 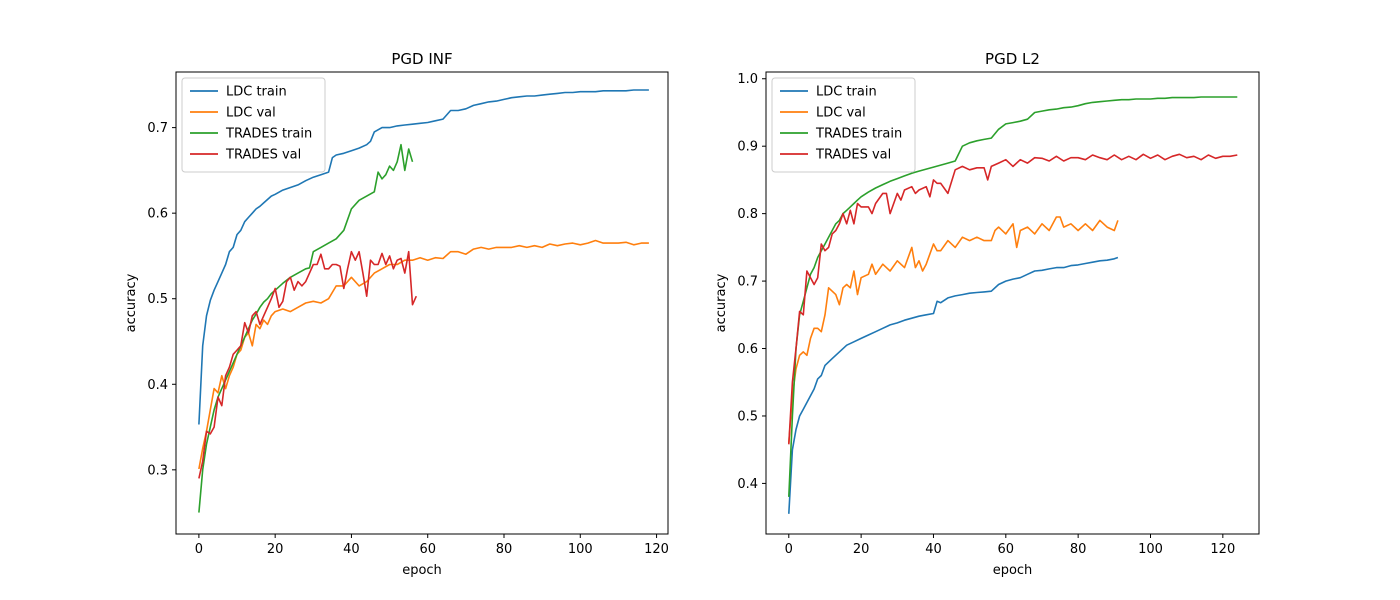 I want to click on y-tick-label: 0.8, so click(x=747, y=214).